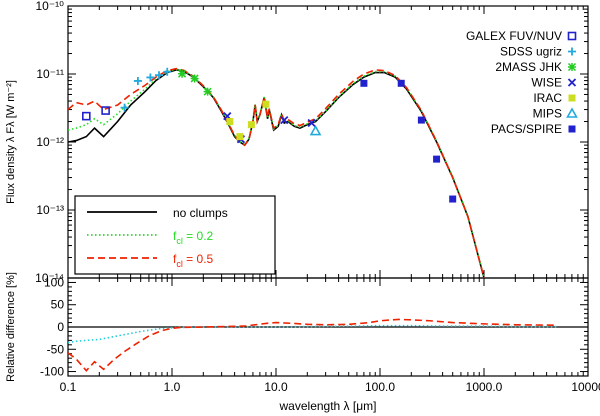 This screenshot has width=600, height=416. I want to click on res-y-tick-label: 0, so click(60, 327).